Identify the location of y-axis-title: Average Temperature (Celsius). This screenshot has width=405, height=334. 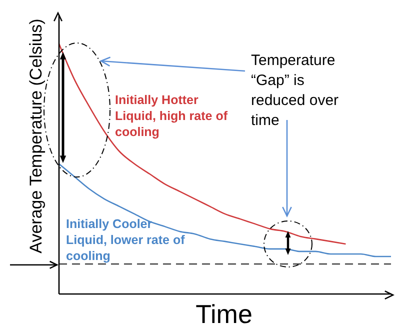
(36, 136).